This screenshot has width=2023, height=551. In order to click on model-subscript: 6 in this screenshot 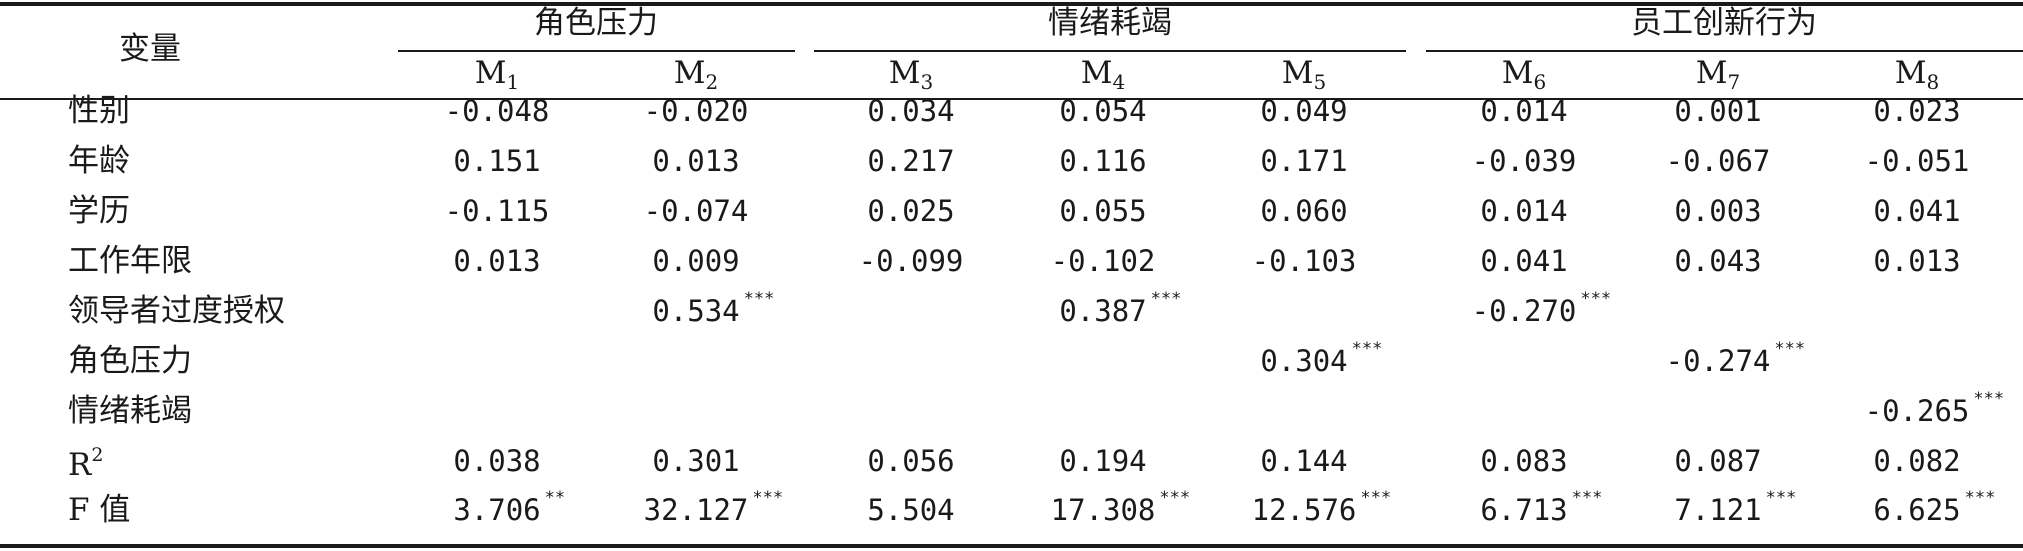, I will do `click(1540, 82)`.